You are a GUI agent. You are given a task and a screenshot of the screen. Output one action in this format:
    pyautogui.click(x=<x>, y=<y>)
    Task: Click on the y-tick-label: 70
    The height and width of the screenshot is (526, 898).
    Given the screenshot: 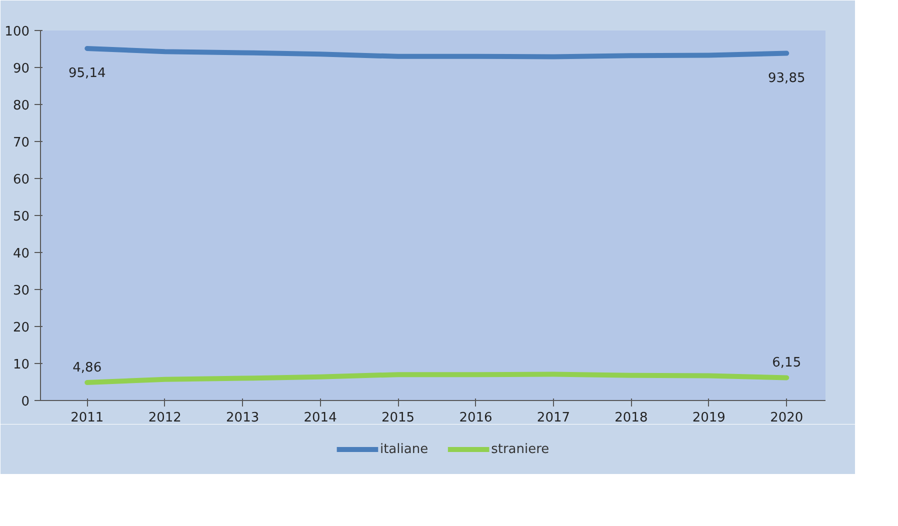 What is the action you would take?
    pyautogui.click(x=21, y=143)
    